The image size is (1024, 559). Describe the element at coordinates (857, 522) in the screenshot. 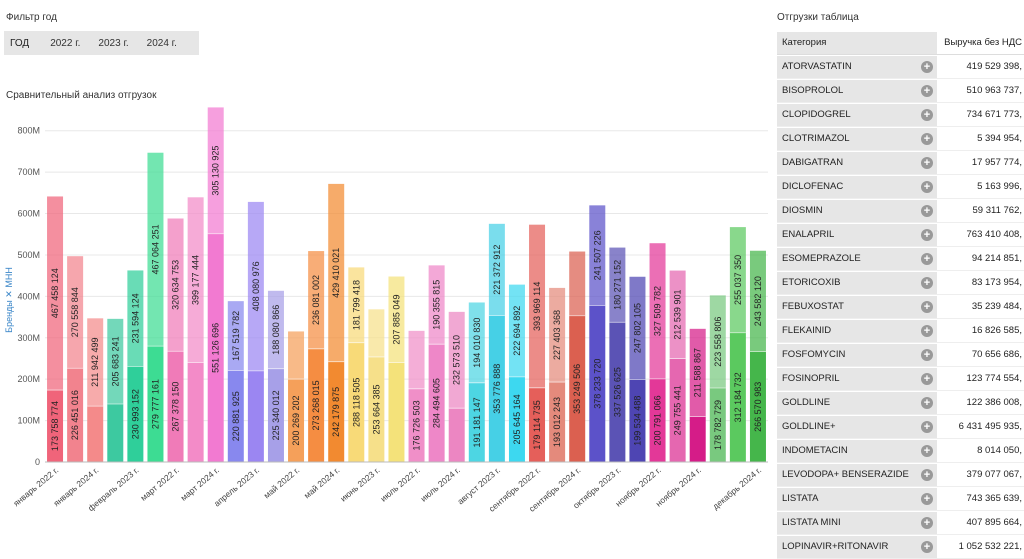

I see `category-cell: LISTATA MINI +` at that location.